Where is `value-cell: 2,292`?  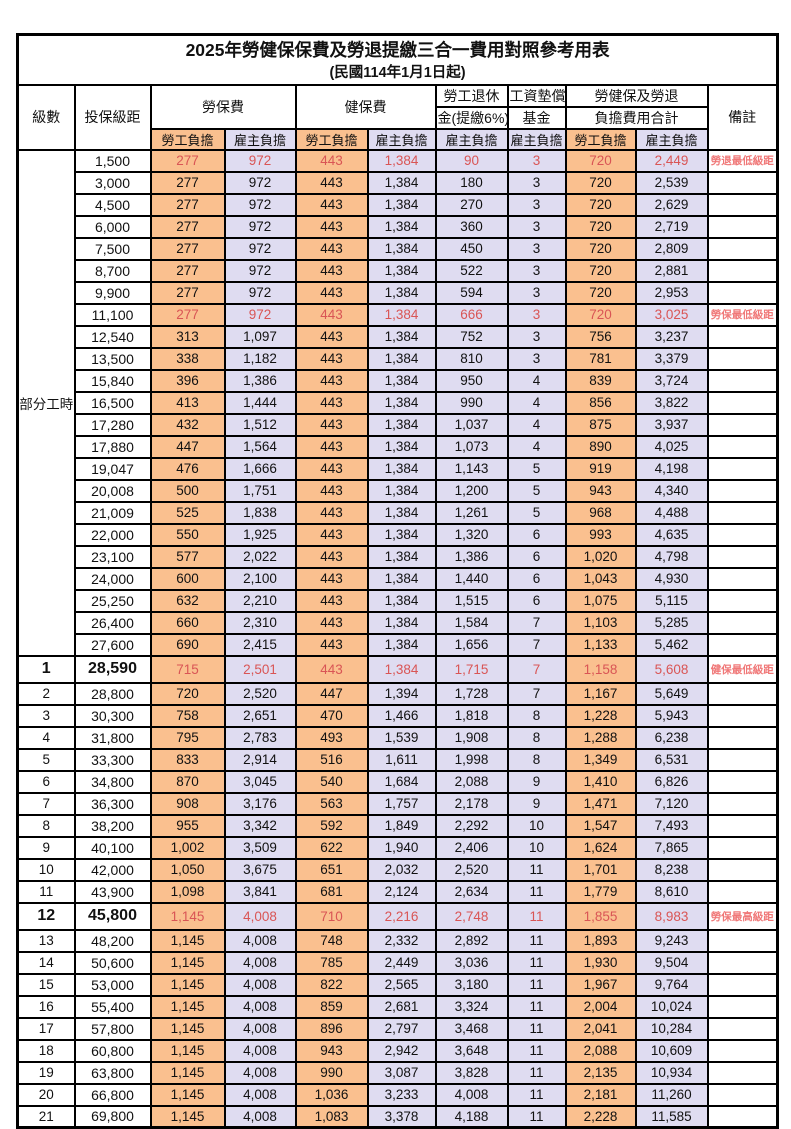 value-cell: 2,292 is located at coordinates (471, 825).